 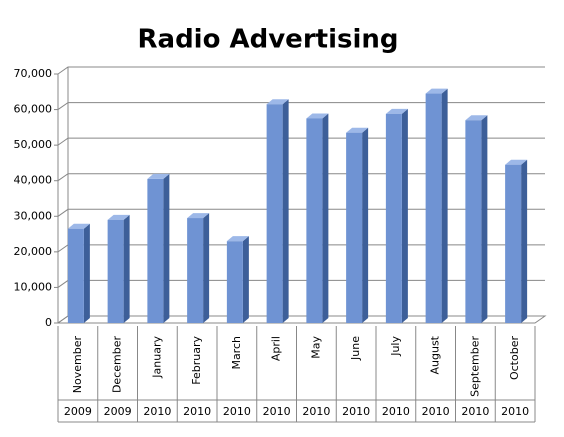 I want to click on x-tick-label: June, so click(x=355, y=348).